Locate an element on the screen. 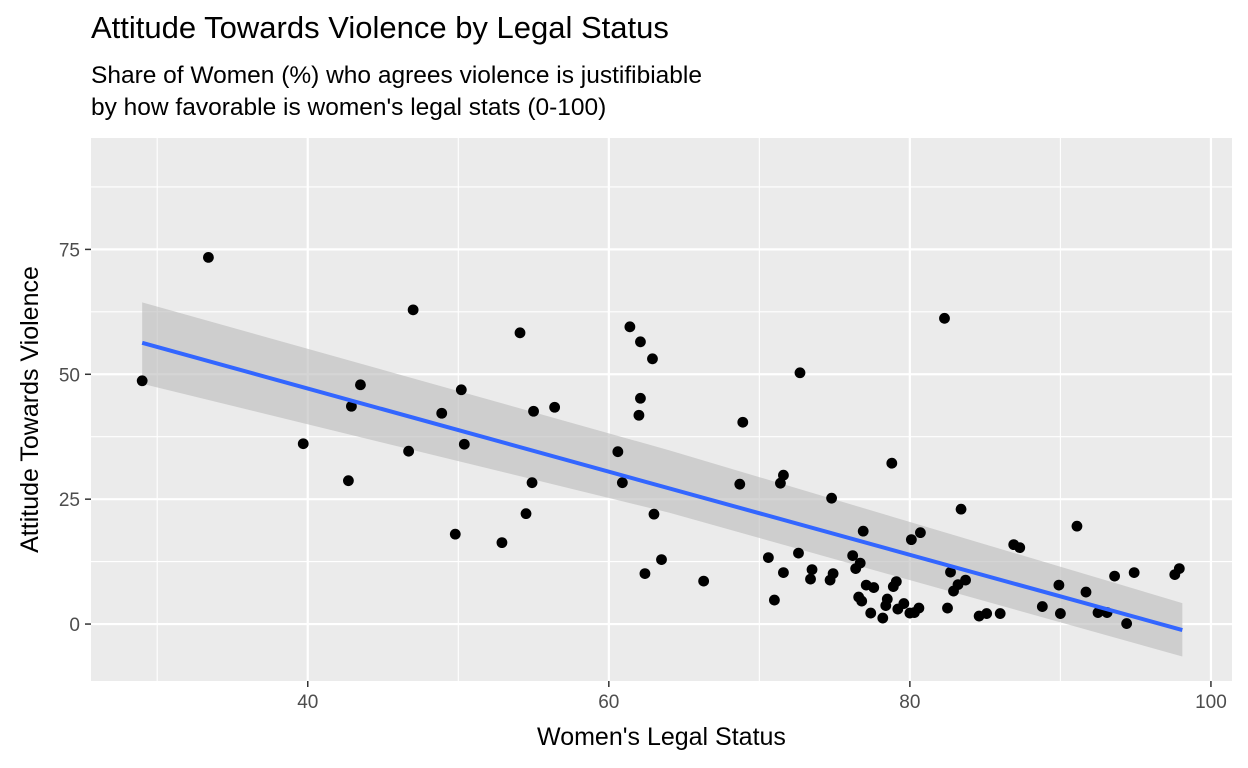 Image resolution: width=1248 pixels, height=768 pixels. x-tick-label: 40 is located at coordinates (307, 702).